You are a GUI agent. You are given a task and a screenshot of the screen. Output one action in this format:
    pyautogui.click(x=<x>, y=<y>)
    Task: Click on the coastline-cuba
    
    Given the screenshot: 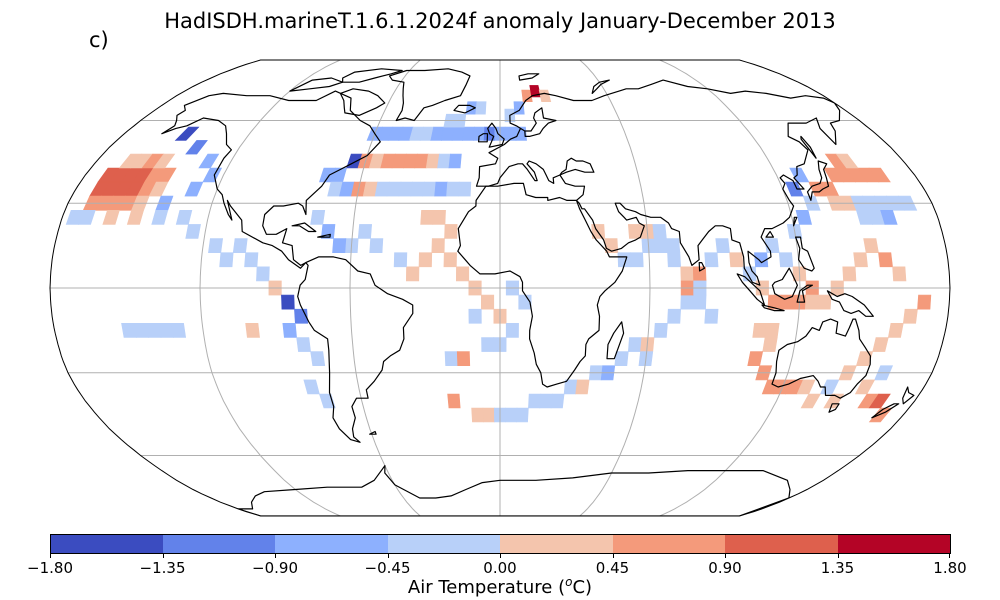 What is the action you would take?
    pyautogui.click(x=304, y=227)
    